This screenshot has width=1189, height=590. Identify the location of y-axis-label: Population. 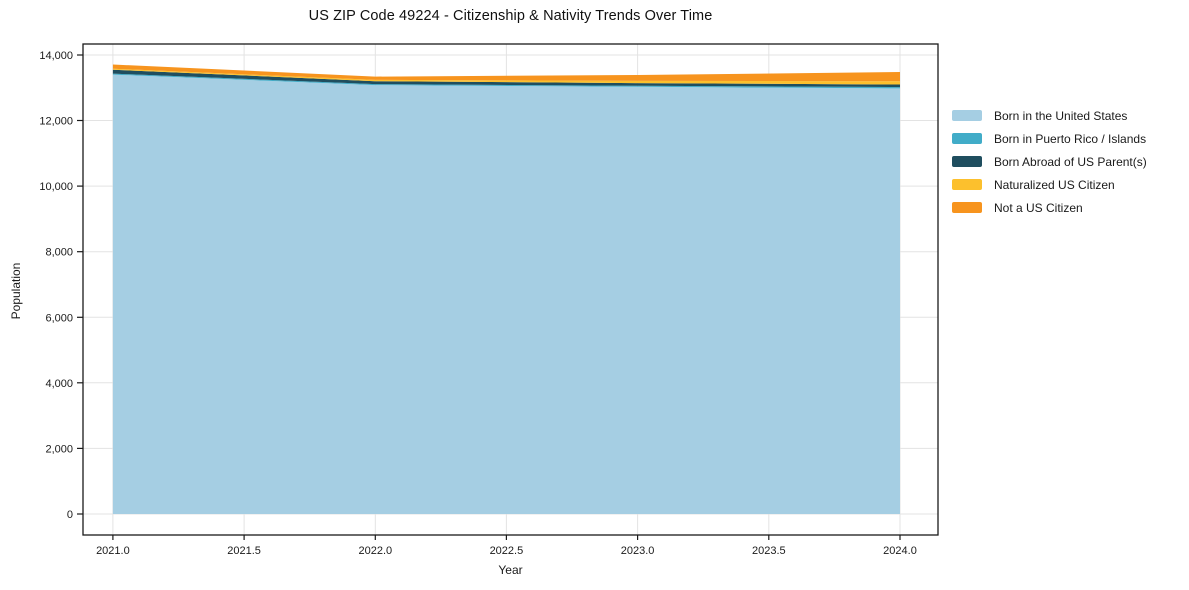
(16, 291).